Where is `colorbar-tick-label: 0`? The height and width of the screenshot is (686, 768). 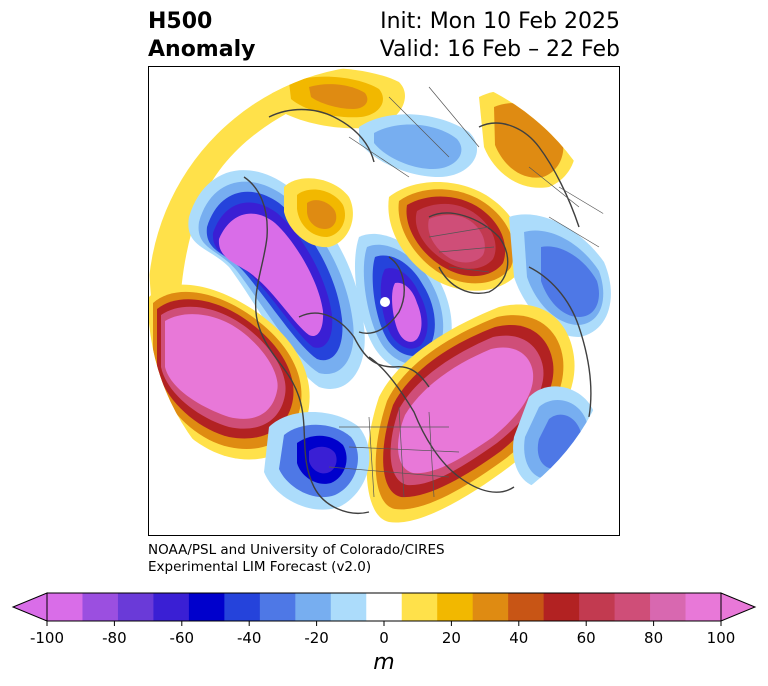 colorbar-tick-label: 0 is located at coordinates (384, 638).